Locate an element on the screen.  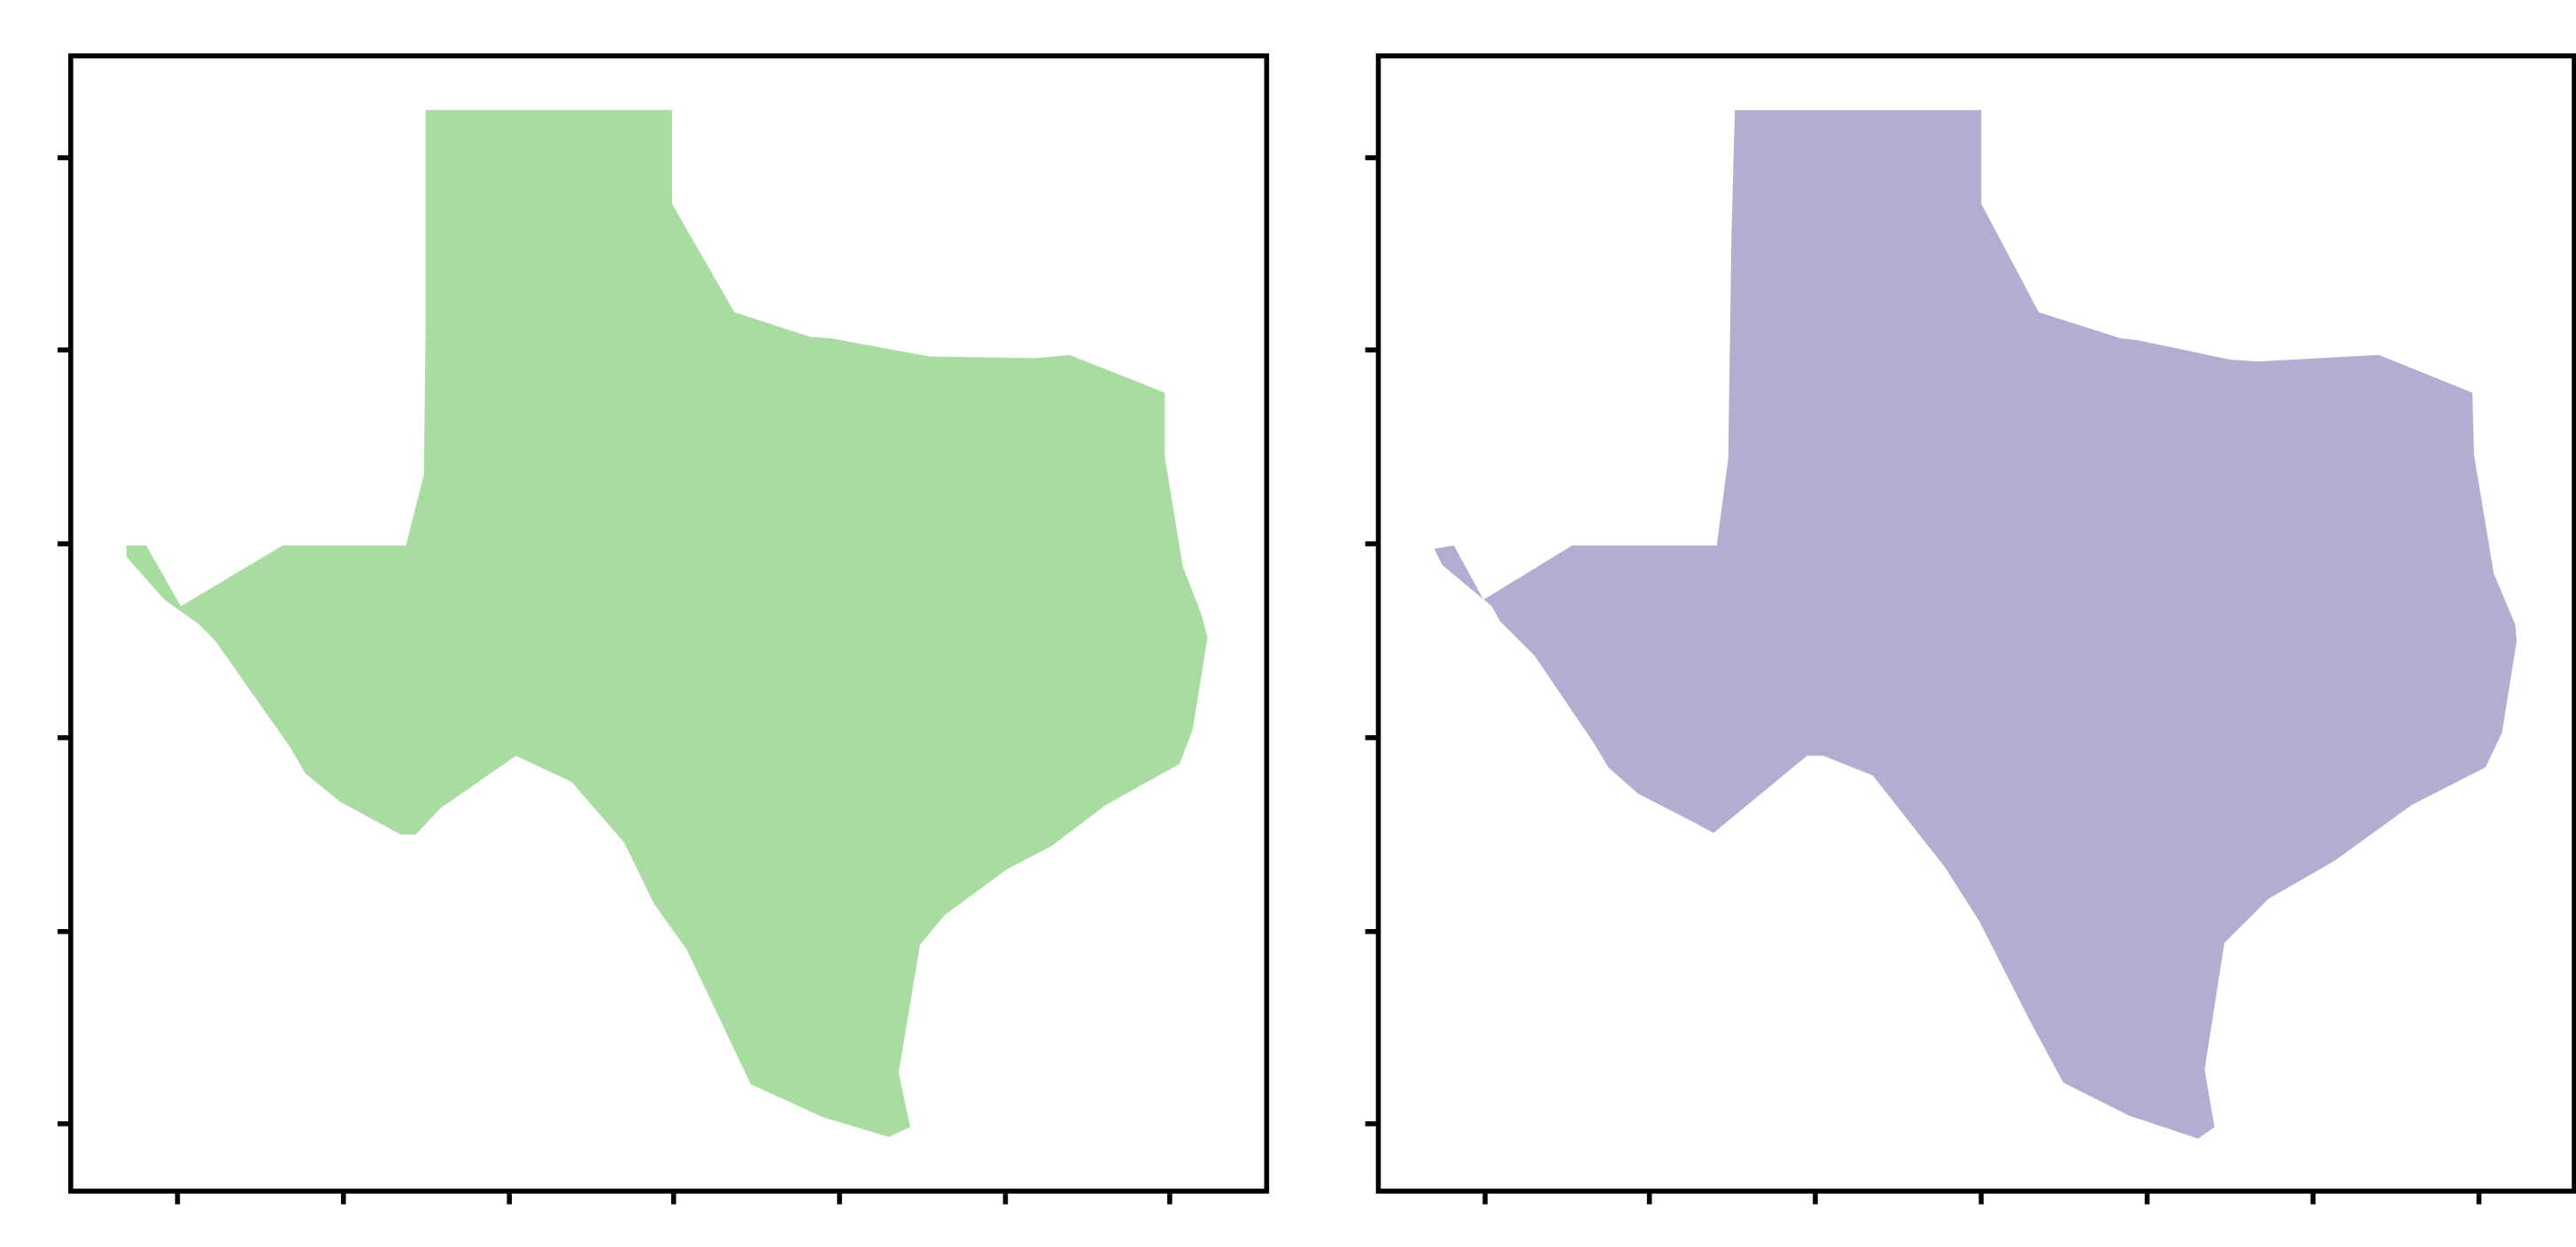
left-y-ticks is located at coordinates (64, 641).